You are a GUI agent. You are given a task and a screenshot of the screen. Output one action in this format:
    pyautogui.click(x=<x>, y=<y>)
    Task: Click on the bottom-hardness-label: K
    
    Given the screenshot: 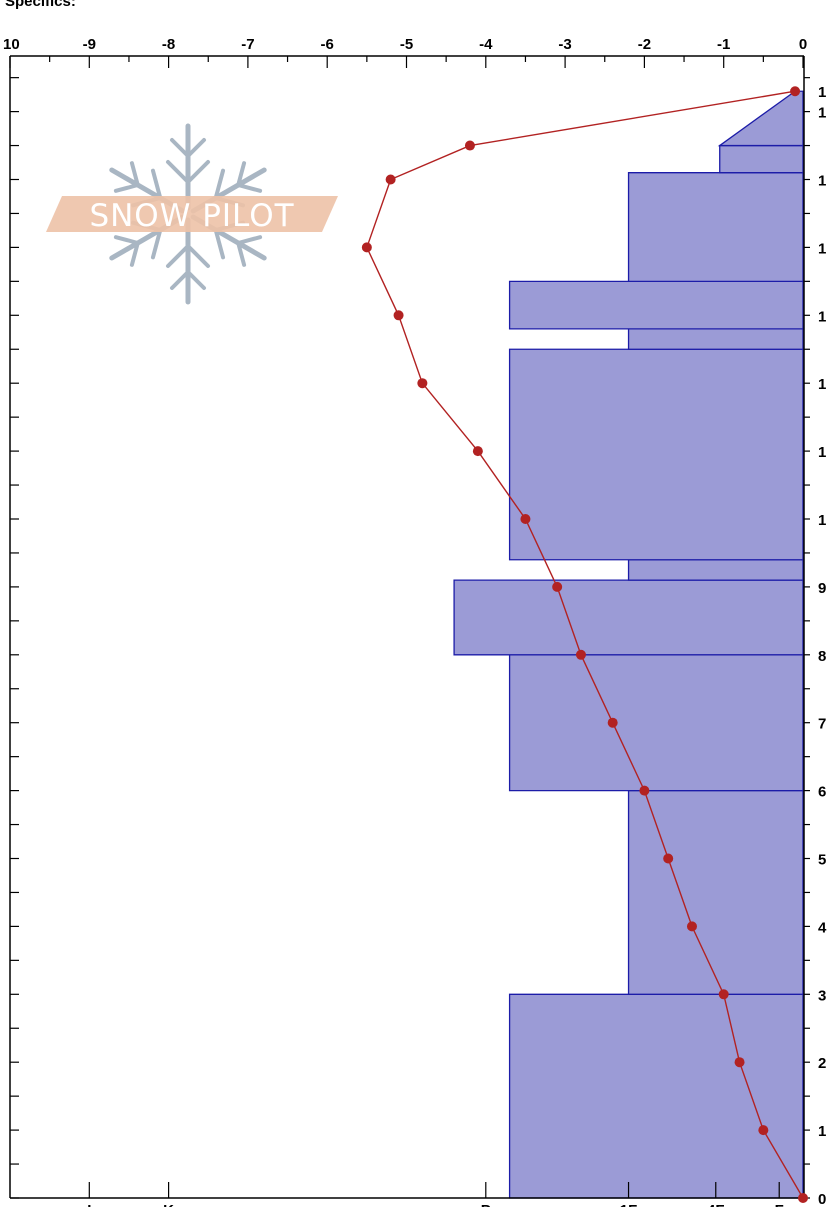 What is the action you would take?
    pyautogui.click(x=168, y=1204)
    